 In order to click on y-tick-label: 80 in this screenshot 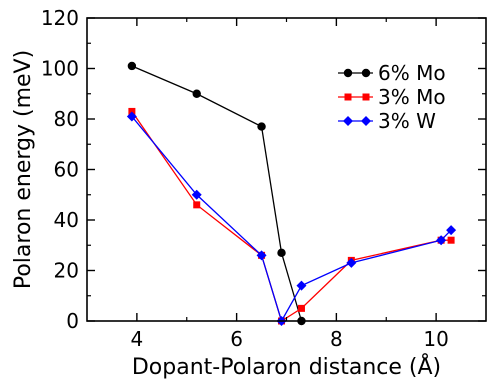, I will do `click(66, 119)`.